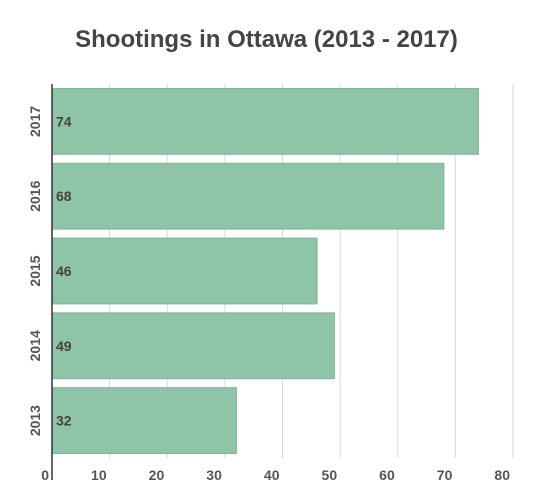 The height and width of the screenshot is (503, 533). What do you see at coordinates (64, 346) in the screenshot?
I see `data-label-2014: 49` at bounding box center [64, 346].